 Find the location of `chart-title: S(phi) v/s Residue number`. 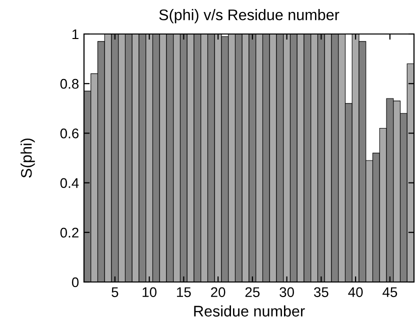

chart-title: S(phi) v/s Residue number is located at coordinates (249, 16).